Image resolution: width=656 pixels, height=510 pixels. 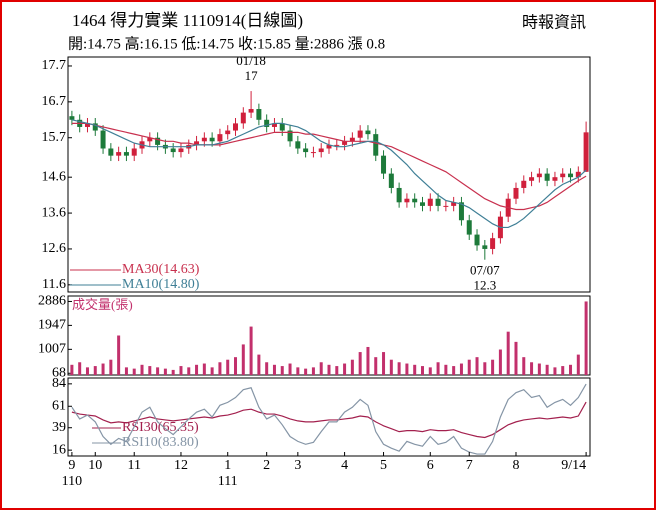 What do you see at coordinates (59, 449) in the screenshot?
I see `y-tick-label: 16` at bounding box center [59, 449].